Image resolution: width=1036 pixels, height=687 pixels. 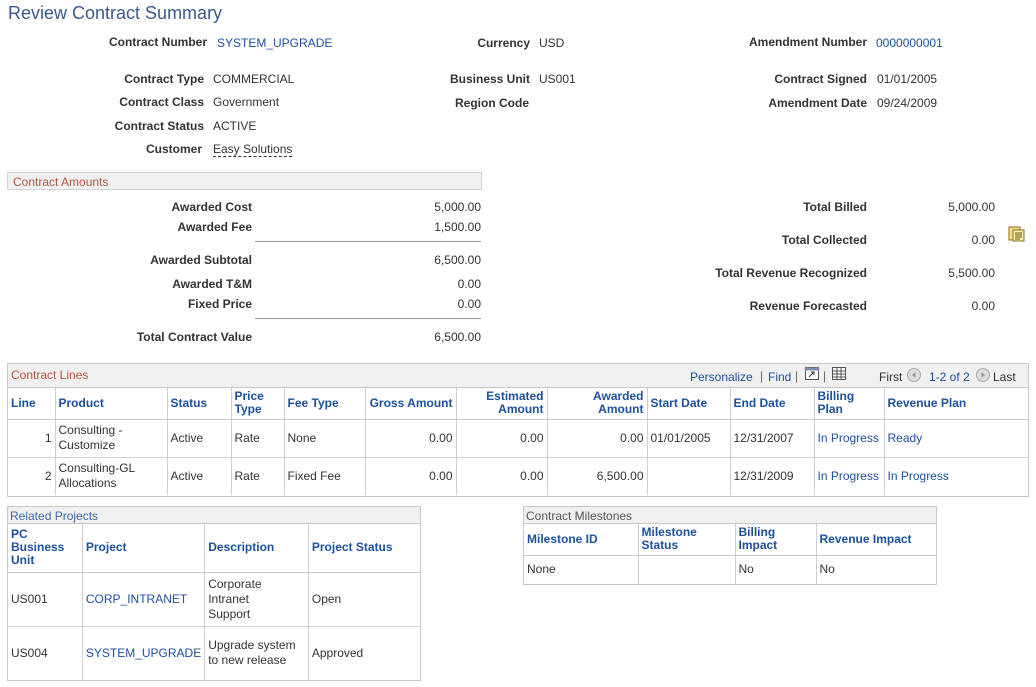 I want to click on col-estimated-amount: Estimated Amount, so click(x=502, y=404).